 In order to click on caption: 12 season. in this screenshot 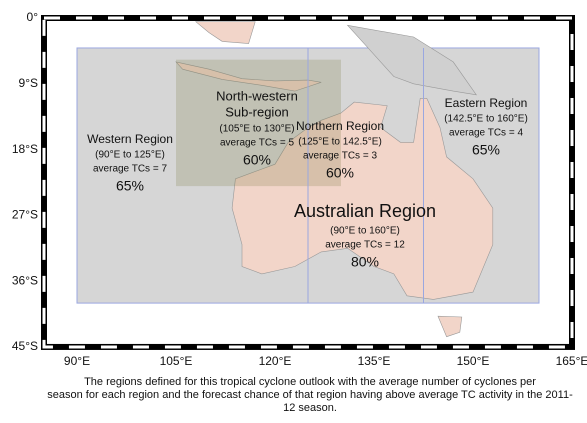, I will do `click(310, 408)`.